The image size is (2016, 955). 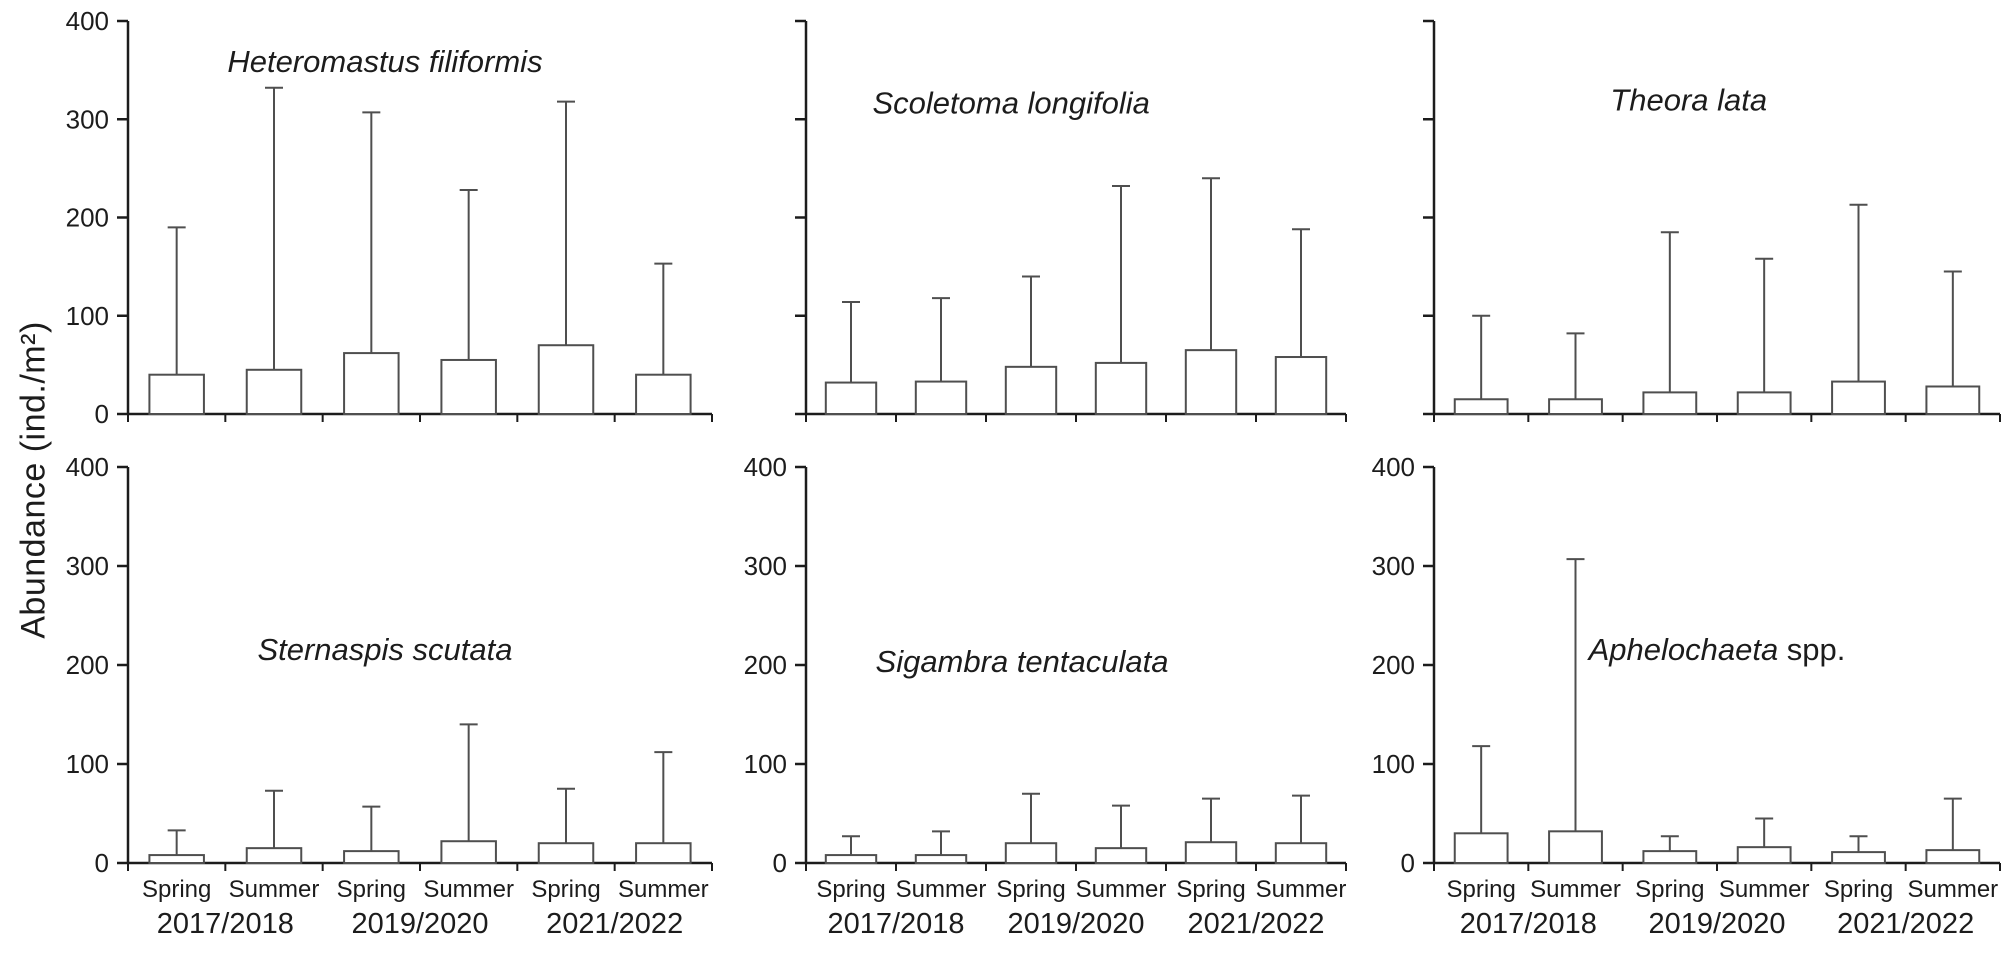 I want to click on panel-title: Theora lata, so click(x=1688, y=99).